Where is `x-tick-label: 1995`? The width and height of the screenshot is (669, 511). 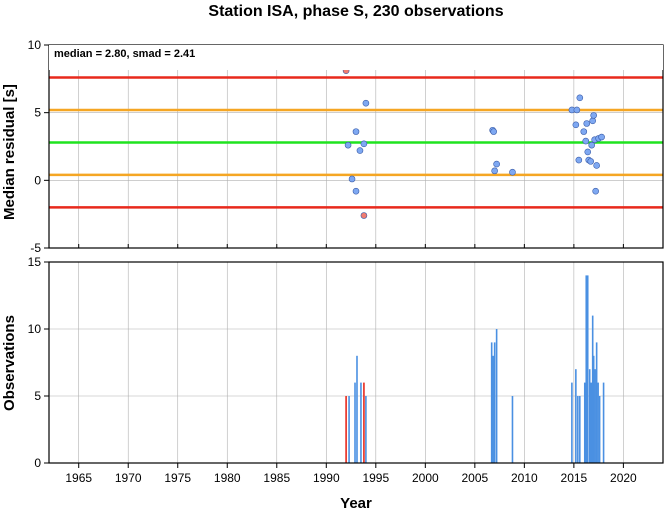 x-tick-label: 1995 is located at coordinates (375, 478).